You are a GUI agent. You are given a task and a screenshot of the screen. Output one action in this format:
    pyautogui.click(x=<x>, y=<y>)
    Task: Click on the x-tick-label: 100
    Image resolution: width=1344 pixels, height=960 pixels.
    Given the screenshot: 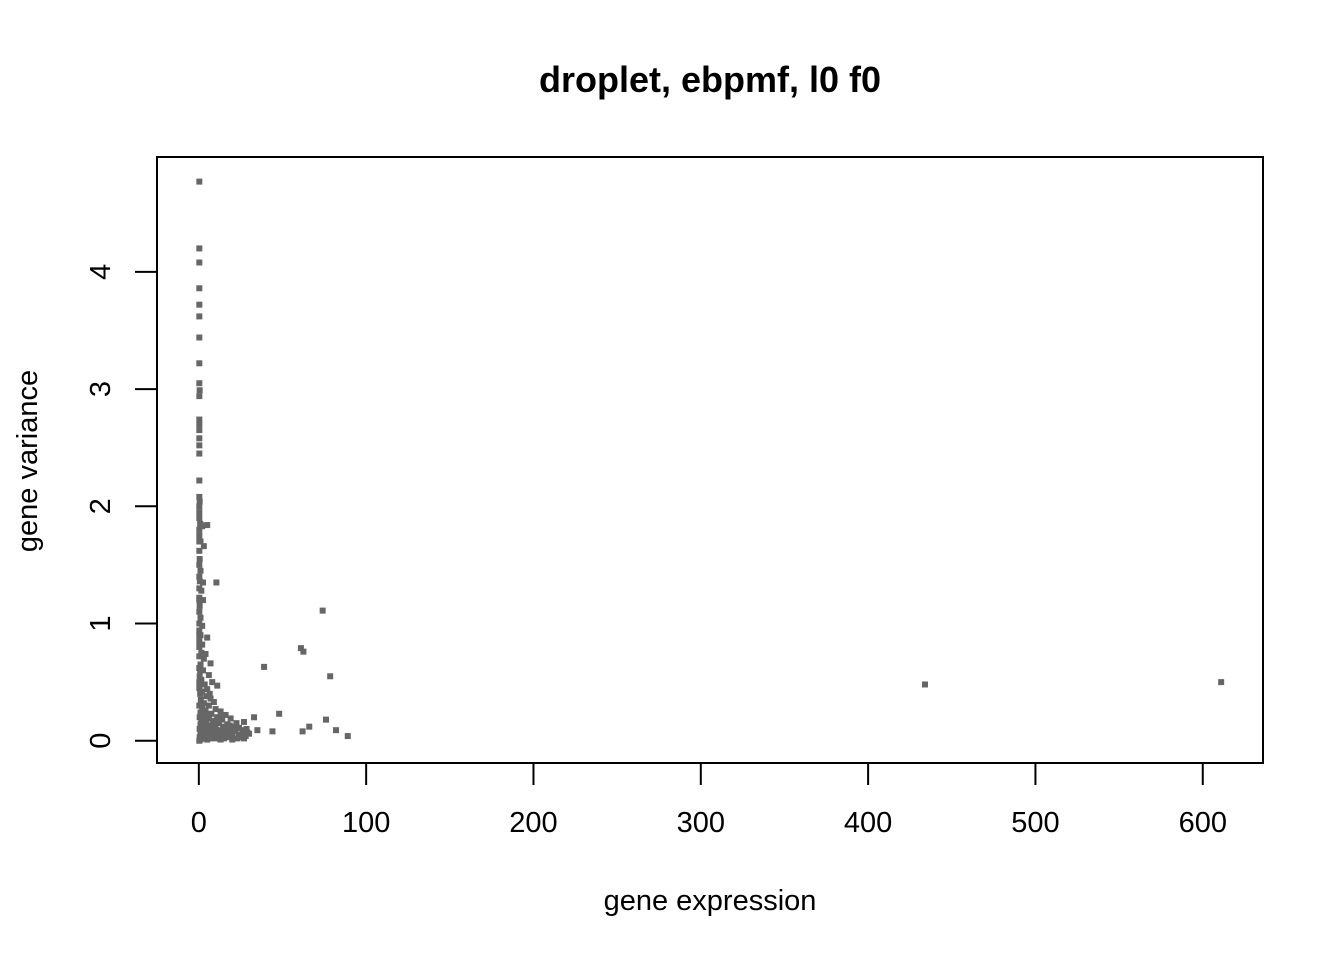 What is the action you would take?
    pyautogui.click(x=366, y=823)
    